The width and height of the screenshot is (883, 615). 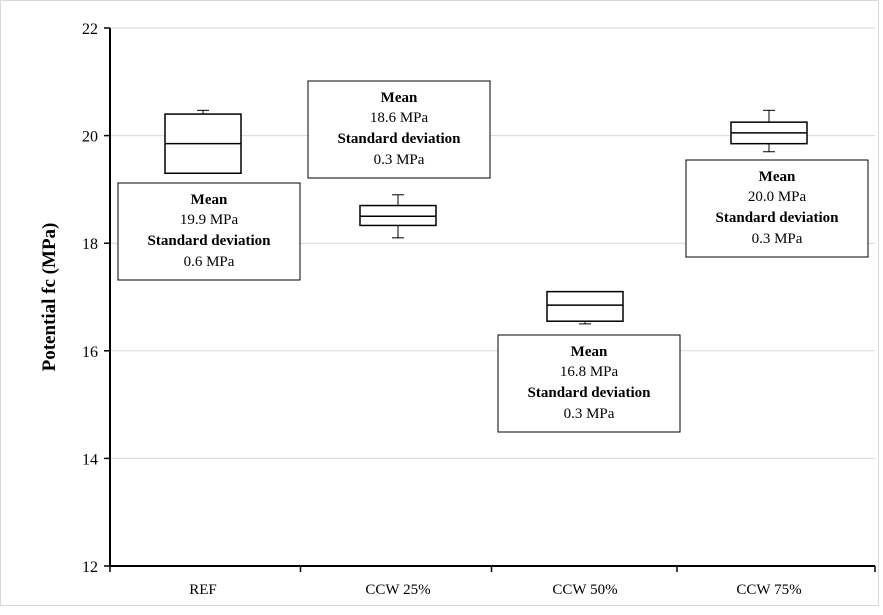 What do you see at coordinates (49, 297) in the screenshot?
I see `y-axis-label: Potential fc (MPa)` at bounding box center [49, 297].